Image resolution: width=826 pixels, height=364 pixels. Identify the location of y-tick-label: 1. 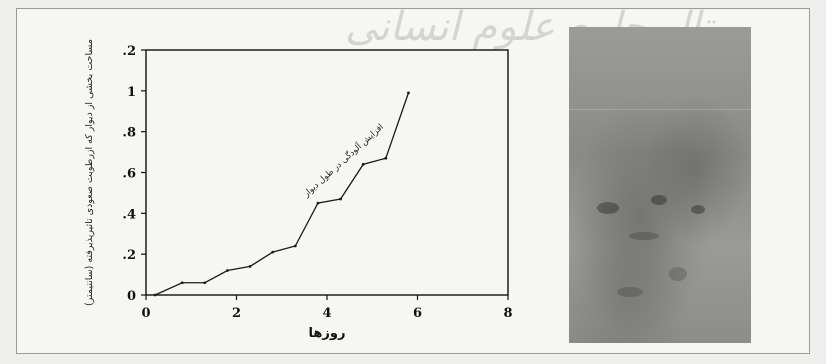
(131, 92).